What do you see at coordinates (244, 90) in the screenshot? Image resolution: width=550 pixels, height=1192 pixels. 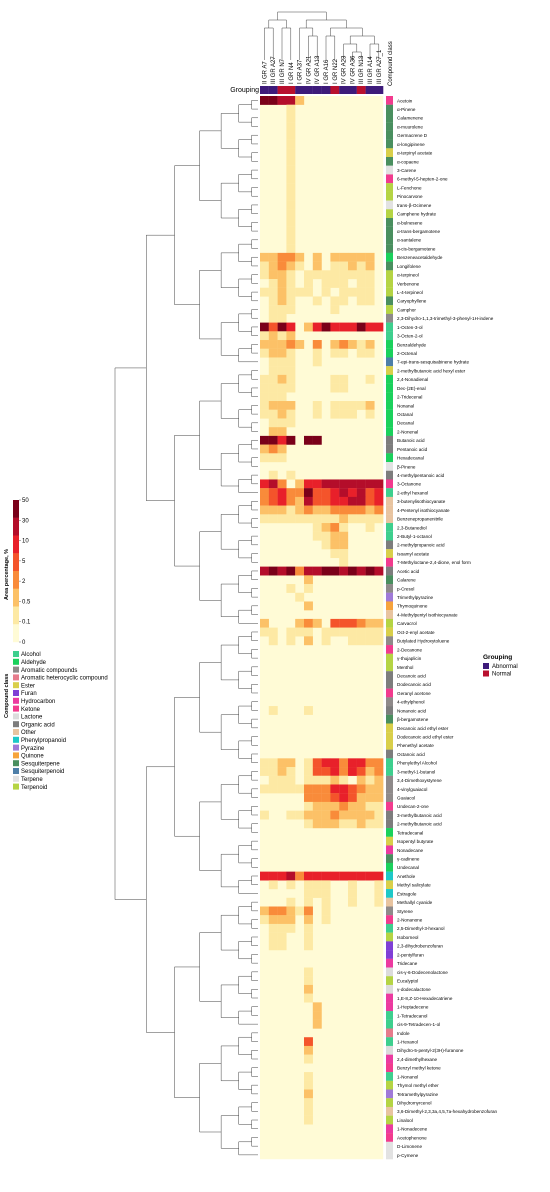 I see `grouping-row-label: Grouping` at bounding box center [244, 90].